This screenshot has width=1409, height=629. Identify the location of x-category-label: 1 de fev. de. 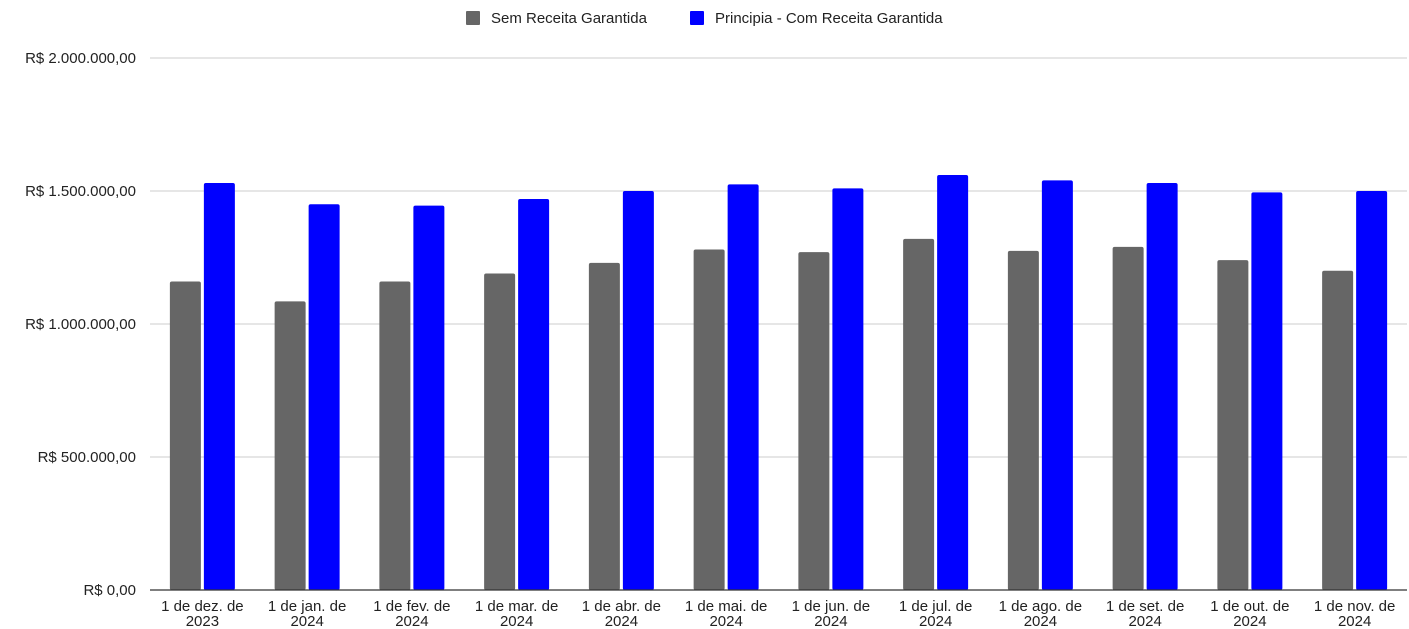
(411, 606).